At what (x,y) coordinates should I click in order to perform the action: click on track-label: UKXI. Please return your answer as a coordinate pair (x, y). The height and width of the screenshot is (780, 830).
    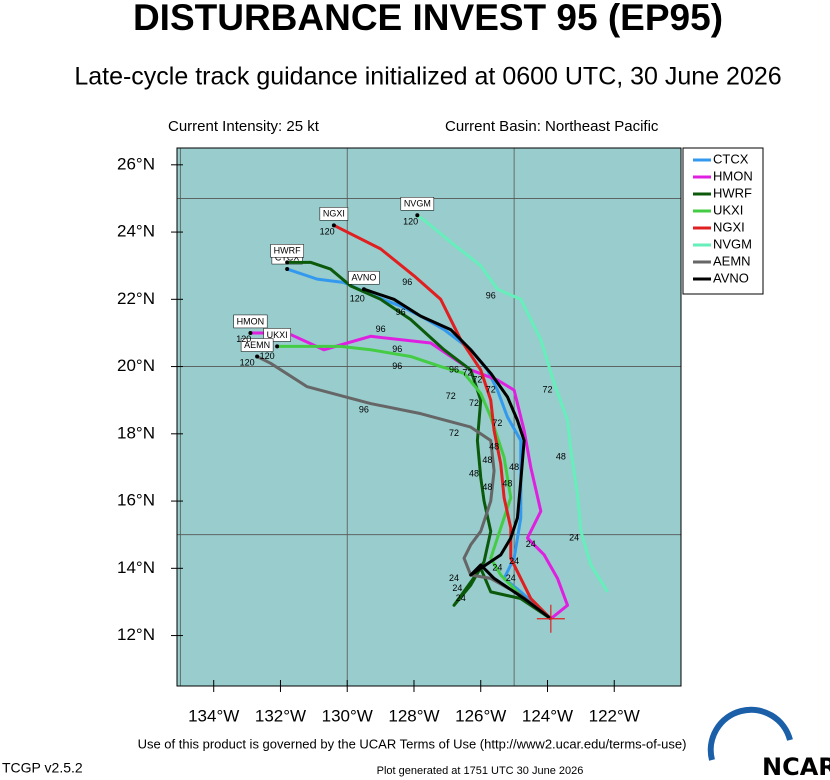
    Looking at the image, I should click on (277, 335).